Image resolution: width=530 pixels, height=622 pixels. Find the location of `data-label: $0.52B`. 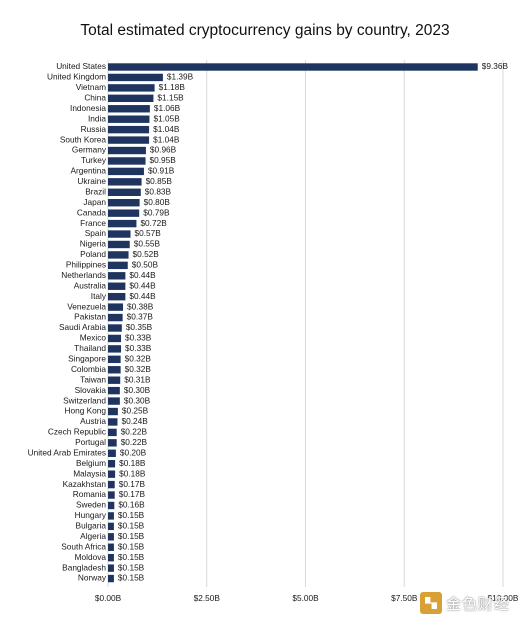

data-label: $0.52B is located at coordinates (146, 254).